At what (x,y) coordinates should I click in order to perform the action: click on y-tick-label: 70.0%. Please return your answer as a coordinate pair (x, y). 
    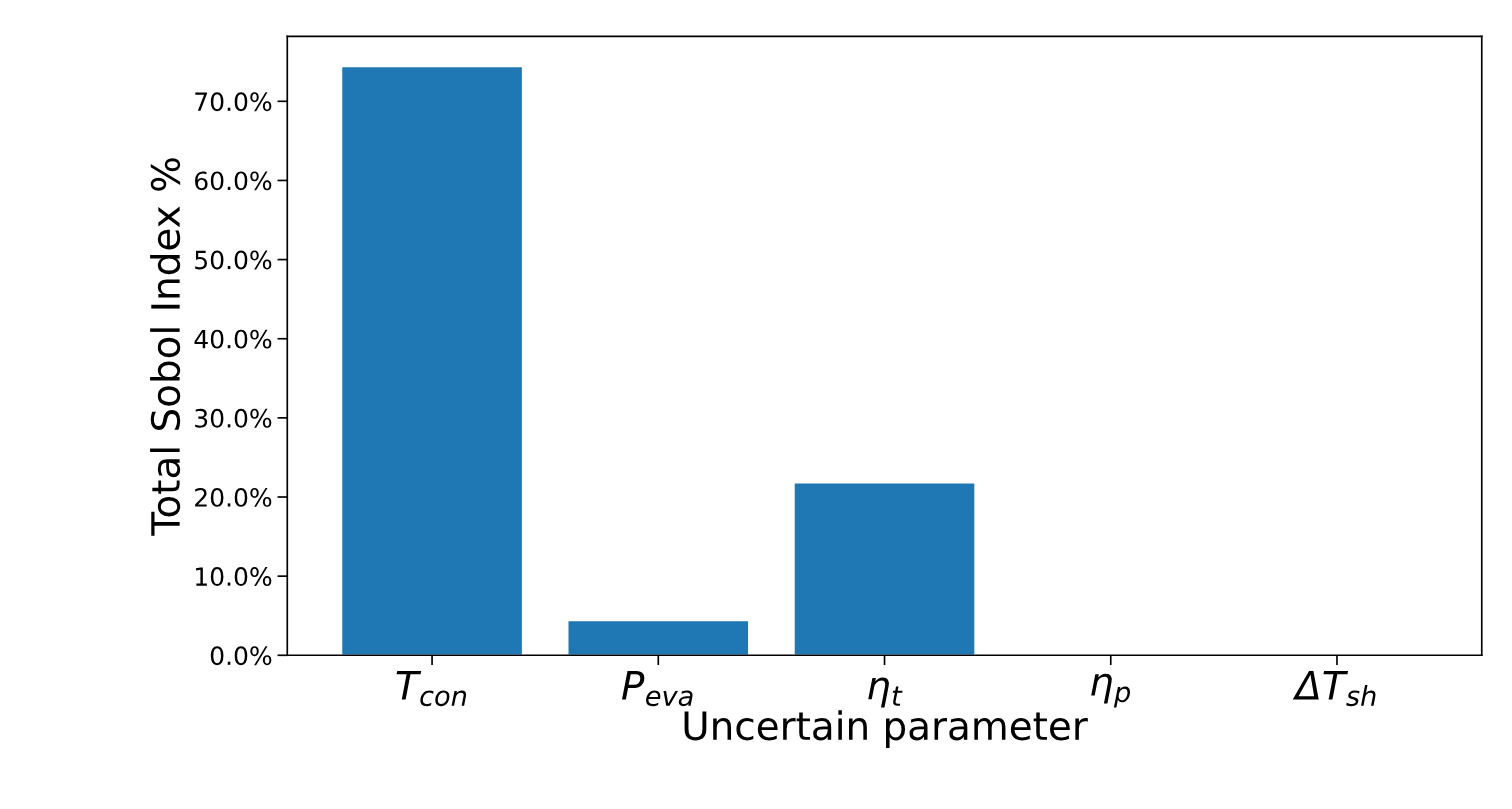
    Looking at the image, I should click on (233, 102).